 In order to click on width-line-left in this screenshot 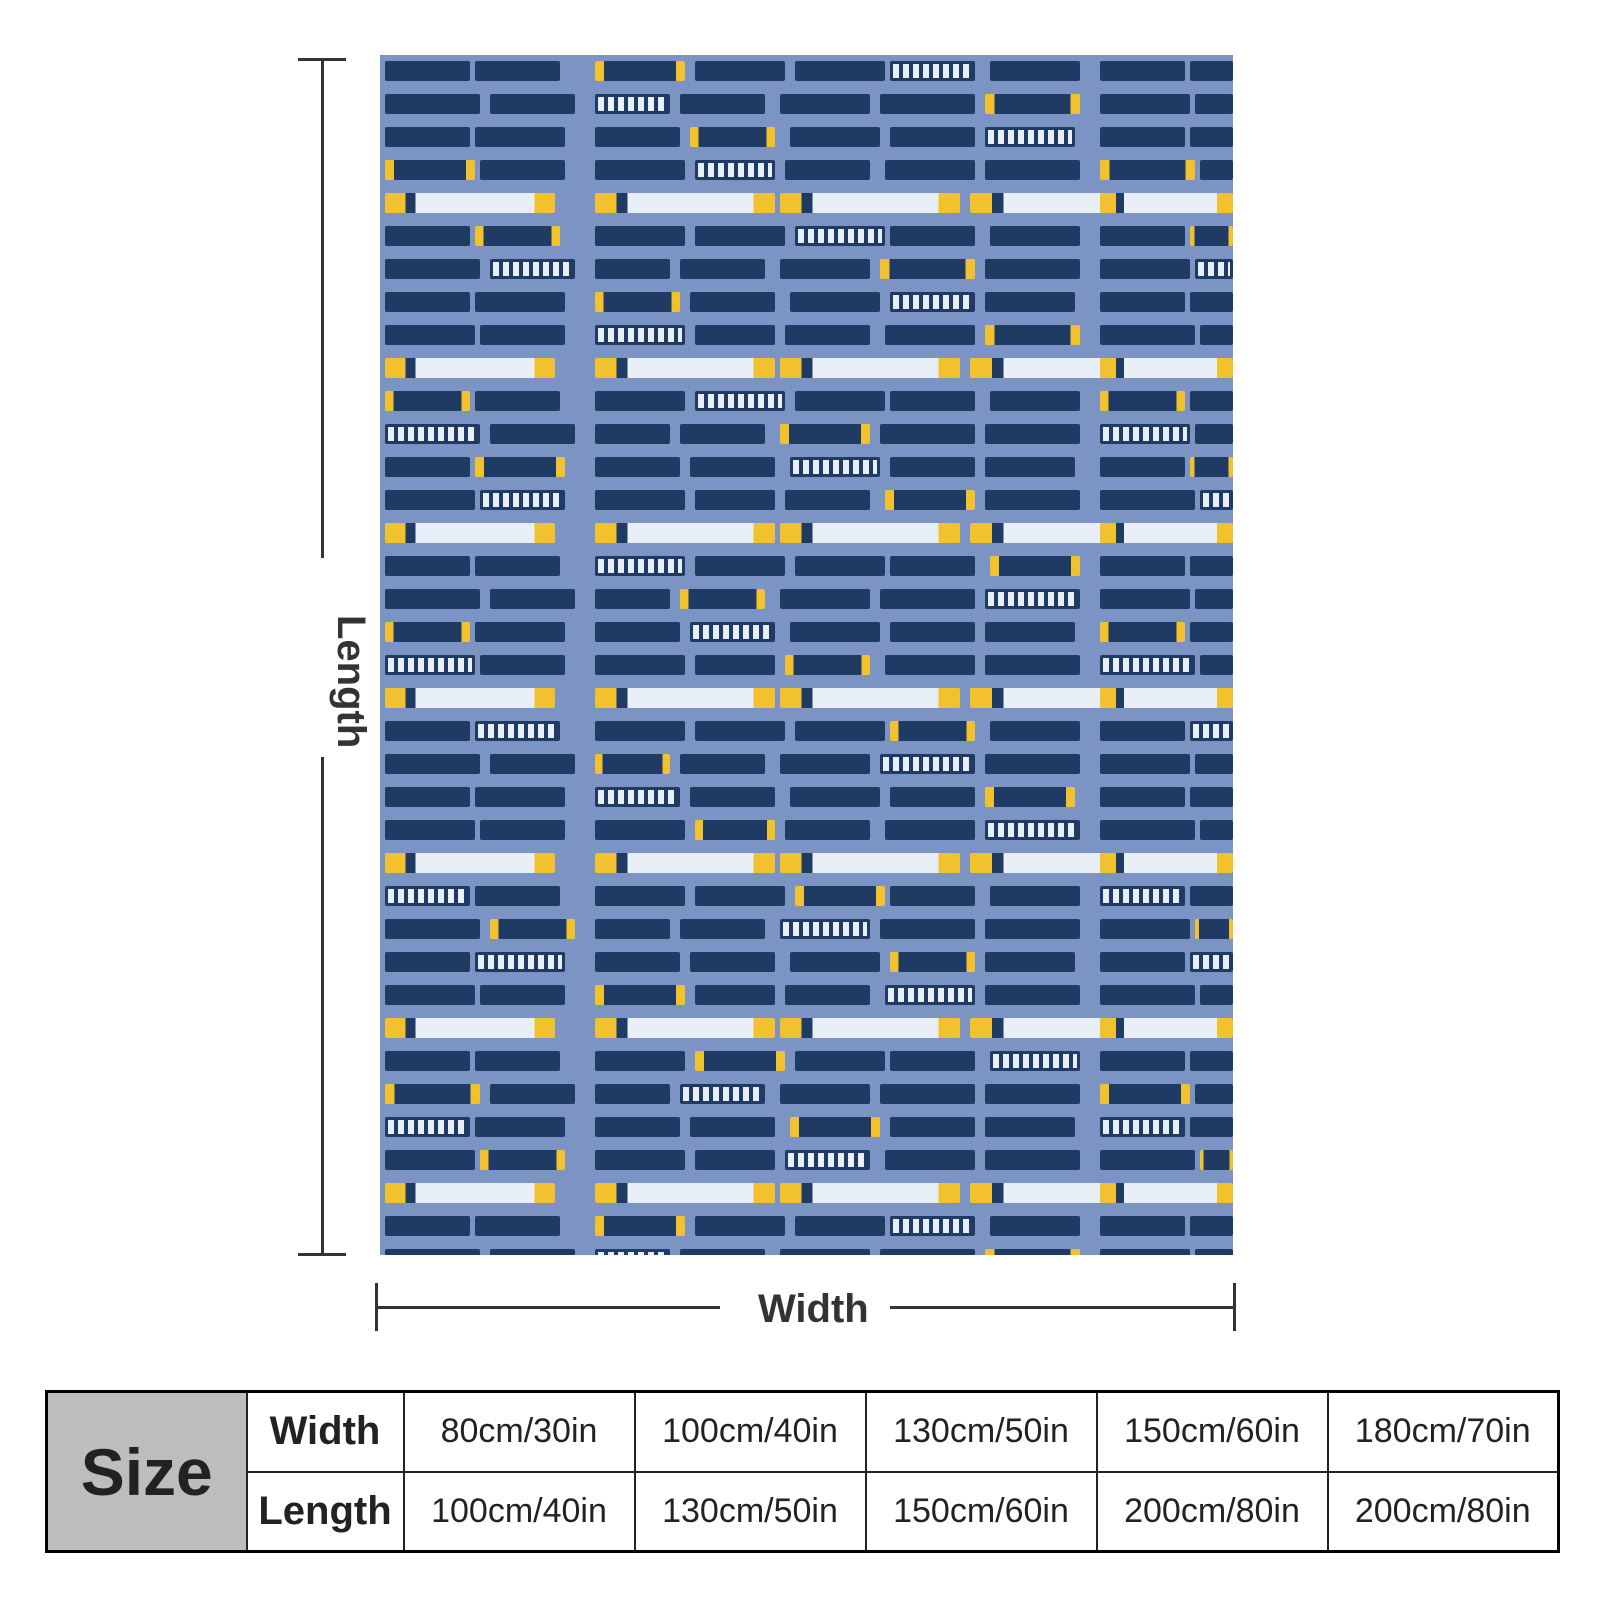, I will do `click(547, 1307)`.